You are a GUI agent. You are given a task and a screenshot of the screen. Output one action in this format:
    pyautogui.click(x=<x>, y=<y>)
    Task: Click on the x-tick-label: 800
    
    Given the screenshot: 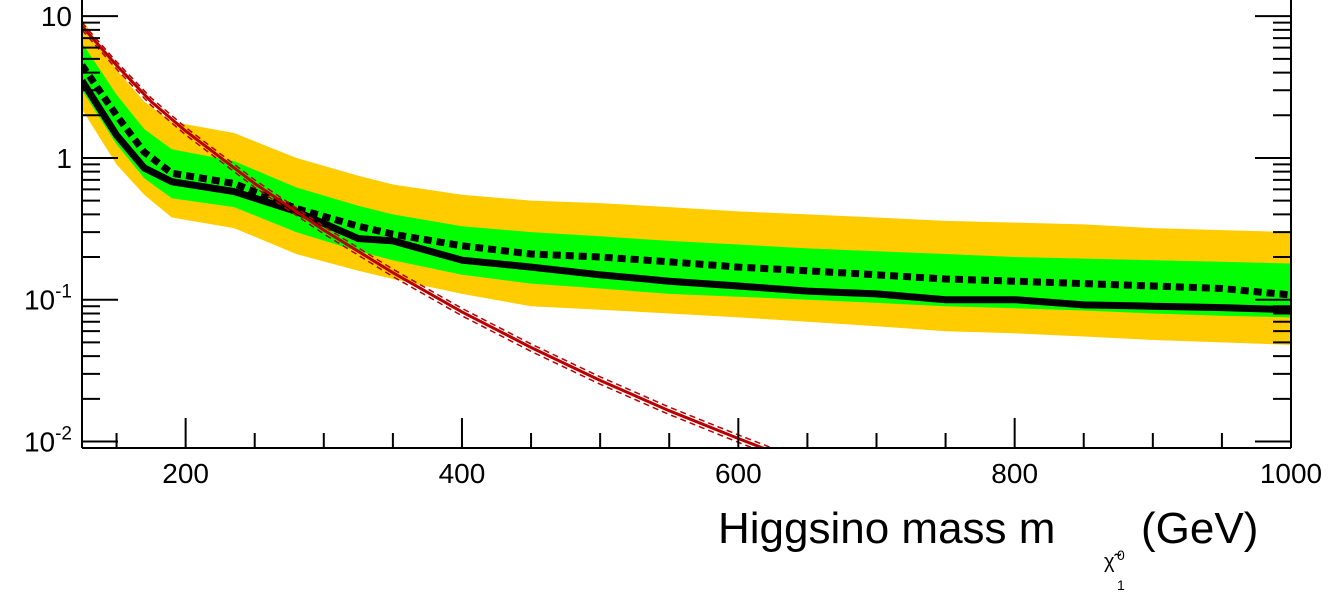 What is the action you would take?
    pyautogui.click(x=1014, y=473)
    